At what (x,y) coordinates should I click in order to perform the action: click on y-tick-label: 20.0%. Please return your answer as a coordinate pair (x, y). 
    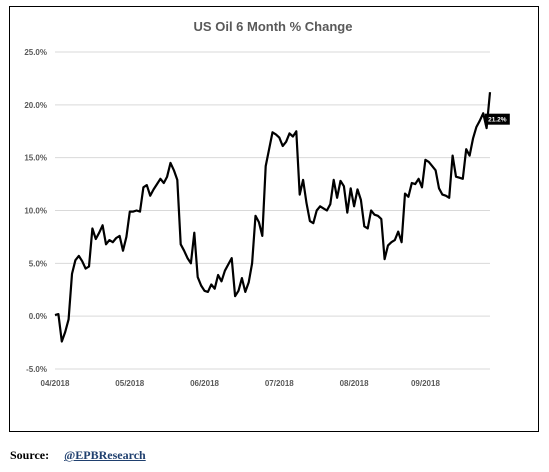
    Looking at the image, I should click on (35, 105).